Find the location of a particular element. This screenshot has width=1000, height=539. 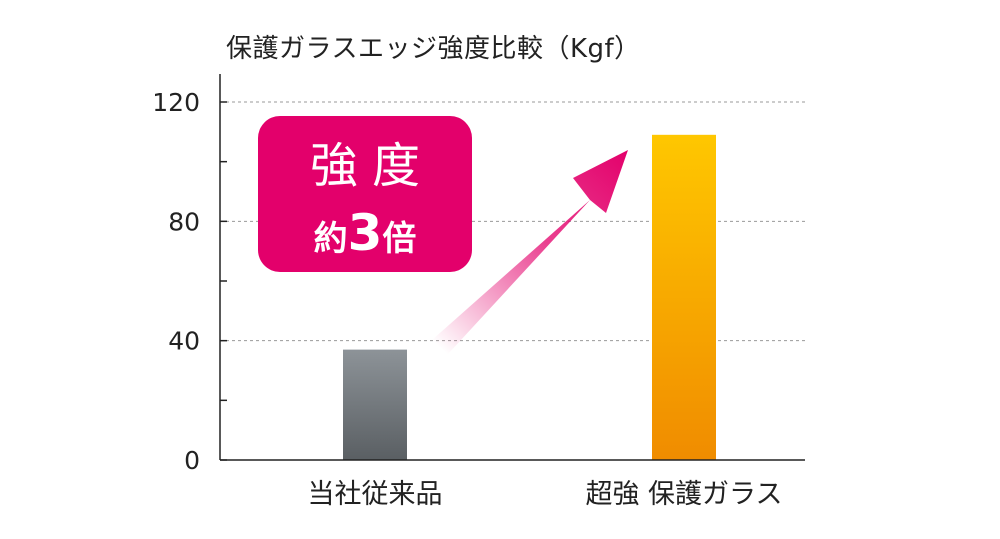

badge-number: 3 is located at coordinates (365, 233).